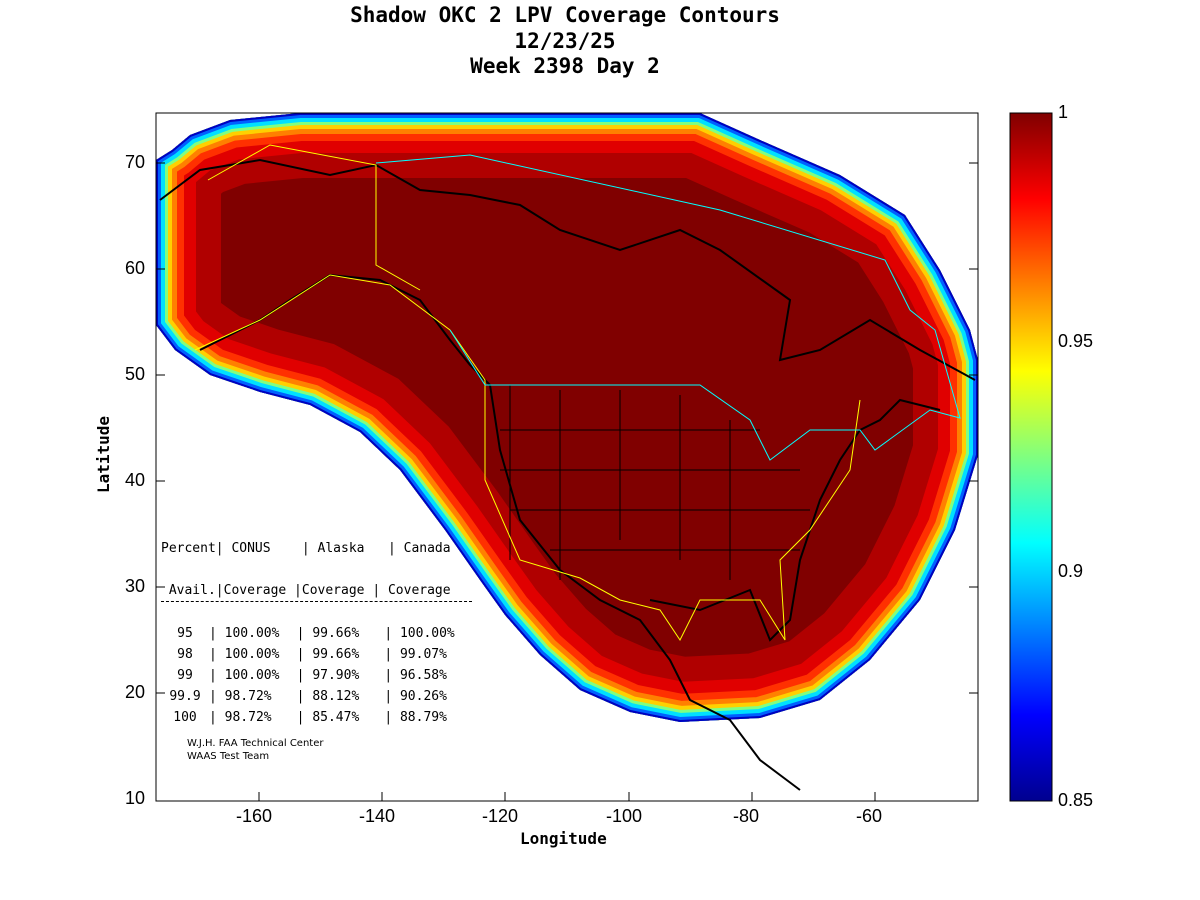 Image resolution: width=1200 pixels, height=900 pixels. I want to click on table-cell-avail: 99.9, so click(185, 696).